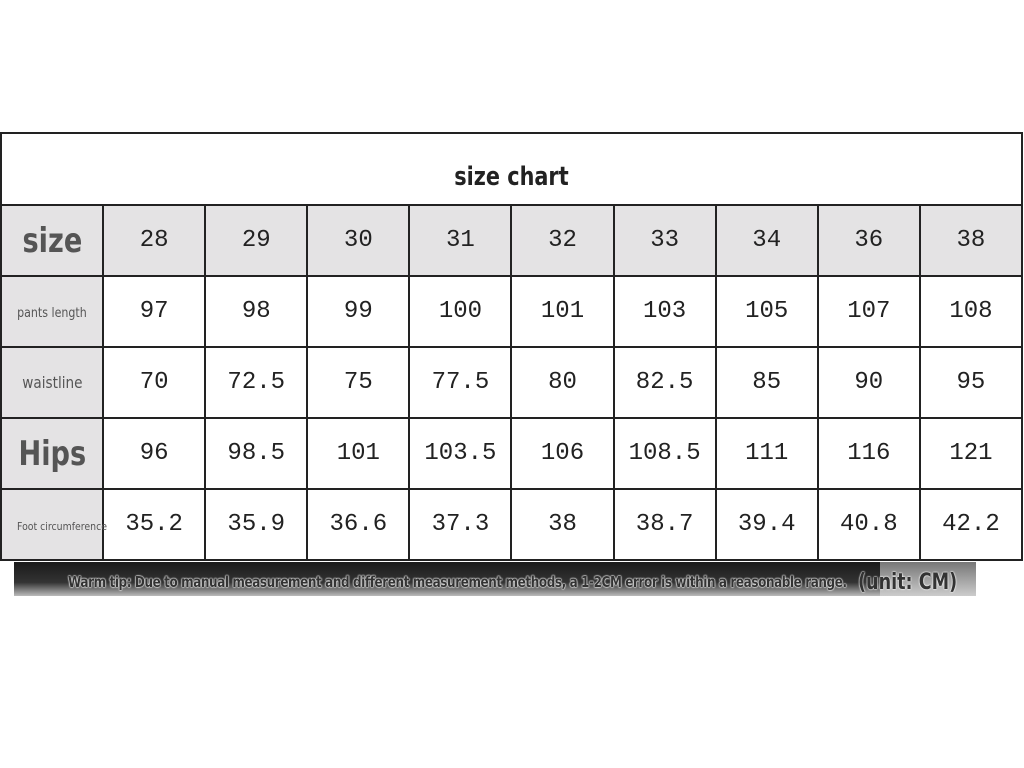 This screenshot has height=768, width=1024. I want to click on value-cell: 105, so click(766, 311).